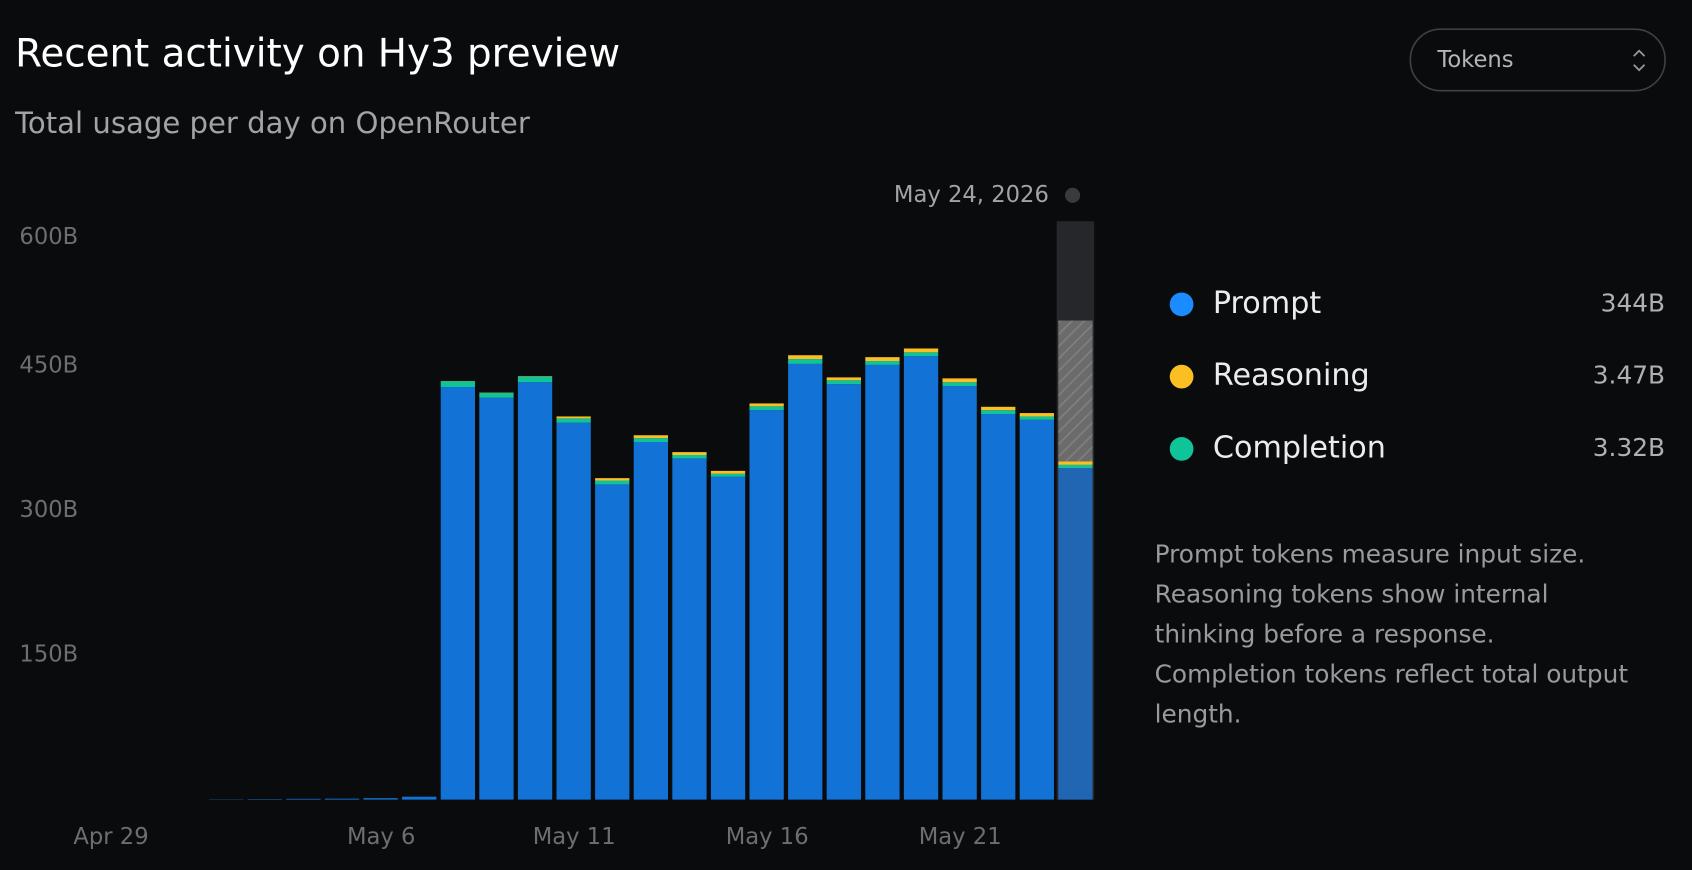  I want to click on y-tick-label: 450B, so click(48, 365).